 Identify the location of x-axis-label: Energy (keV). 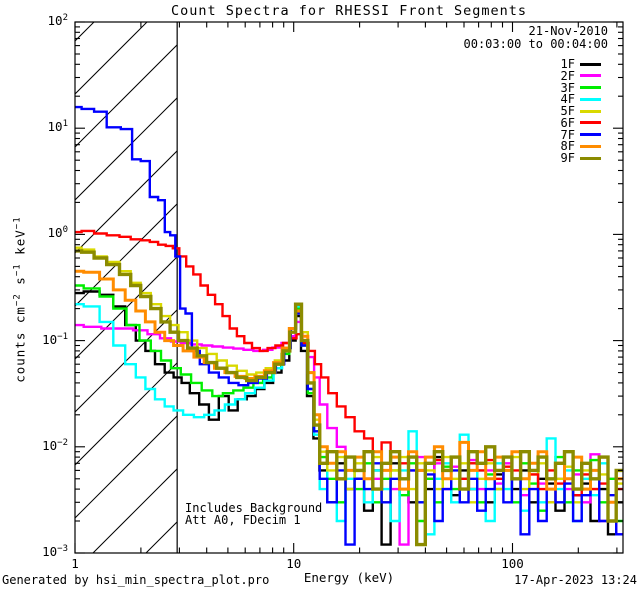
(349, 577).